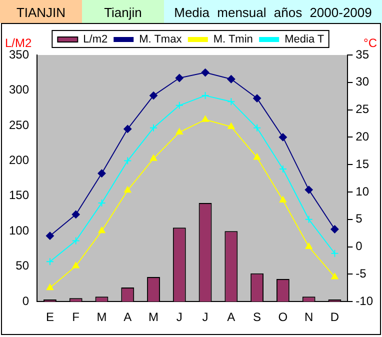 The width and height of the screenshot is (382, 337). What do you see at coordinates (359, 246) in the screenshot?
I see `y2-tick-label: 0` at bounding box center [359, 246].